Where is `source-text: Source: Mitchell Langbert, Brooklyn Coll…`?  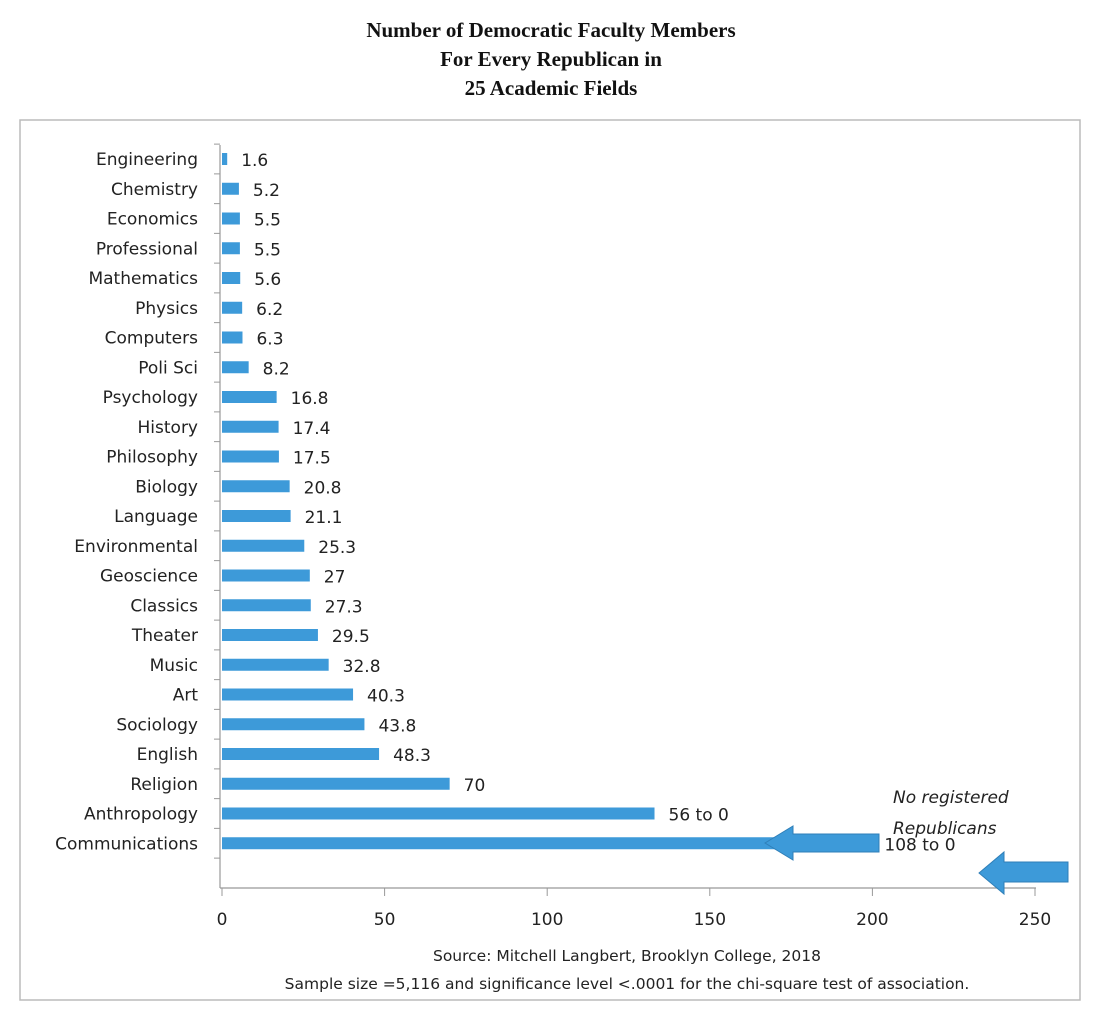 source-text: Source: Mitchell Langbert, Brooklyn Coll… is located at coordinates (627, 956).